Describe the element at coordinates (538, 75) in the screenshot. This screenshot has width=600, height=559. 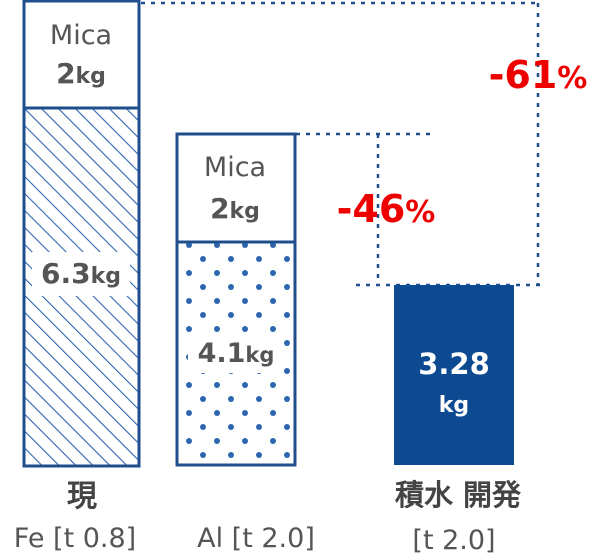
I see `annotation-61: -61%` at that location.